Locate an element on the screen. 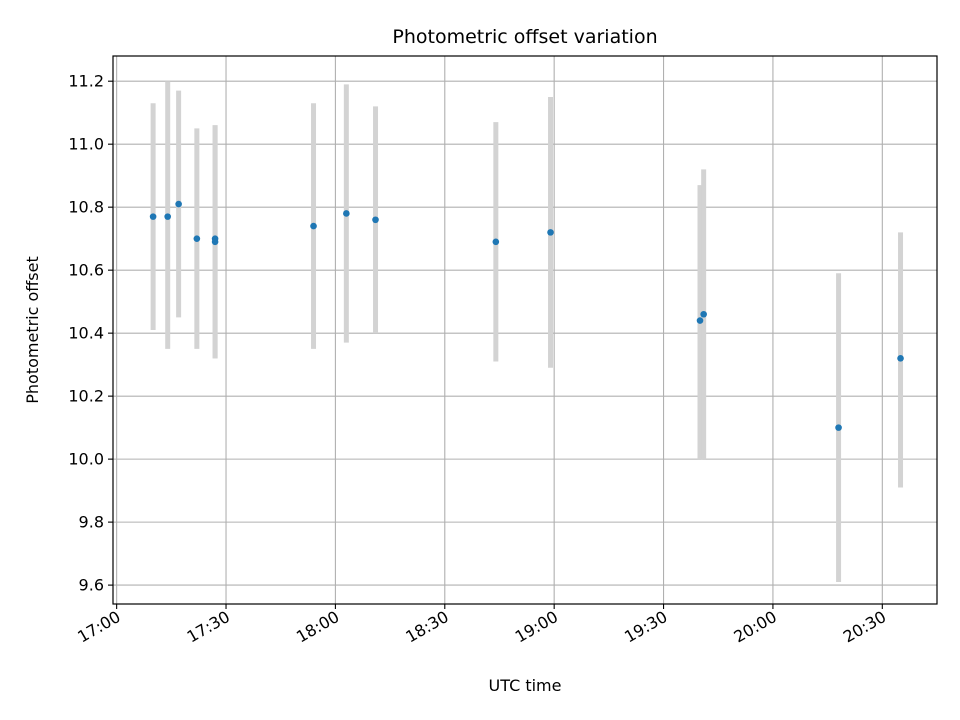 This screenshot has height=720, width=960. y-axis-title: Photometric offset is located at coordinates (32, 330).